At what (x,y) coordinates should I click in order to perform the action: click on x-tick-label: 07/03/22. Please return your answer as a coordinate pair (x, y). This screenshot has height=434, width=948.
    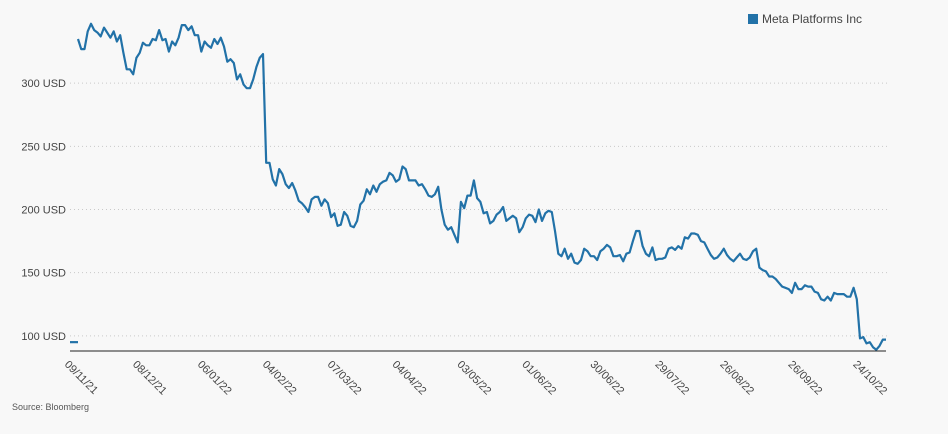
    Looking at the image, I should click on (344, 378).